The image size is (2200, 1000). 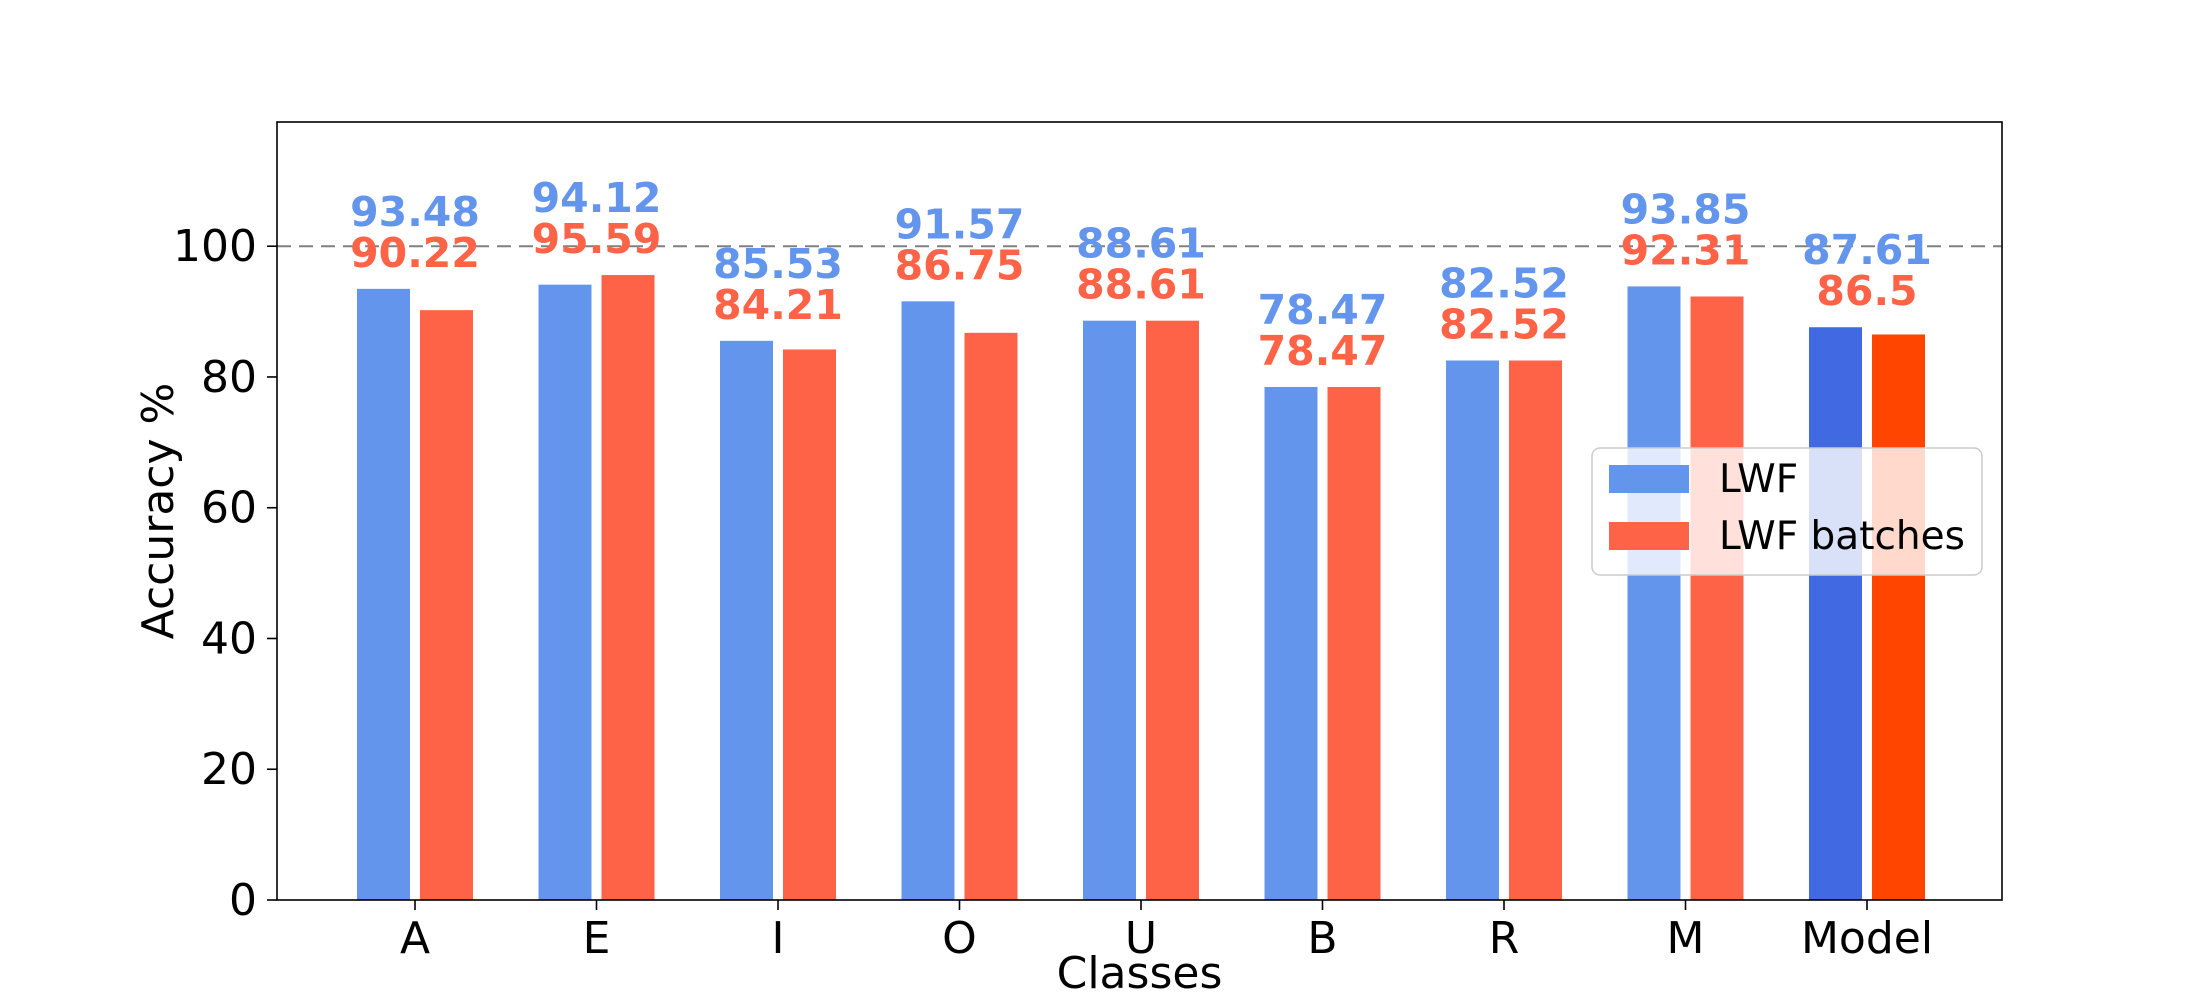 What do you see at coordinates (960, 265) in the screenshot?
I see `data-label-lwf-batches-o: 86.75` at bounding box center [960, 265].